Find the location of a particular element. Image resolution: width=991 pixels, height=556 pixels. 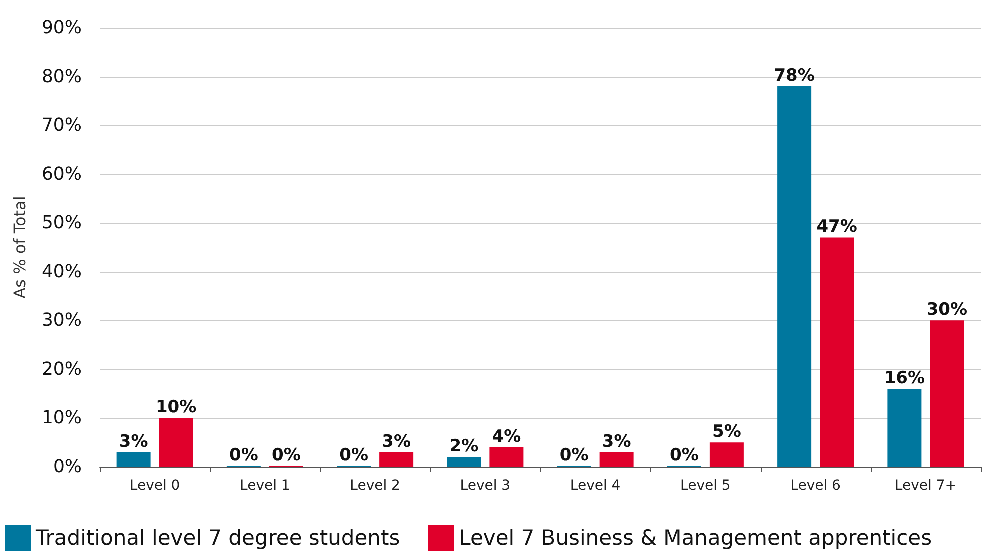

data-label: 30% is located at coordinates (947, 310).